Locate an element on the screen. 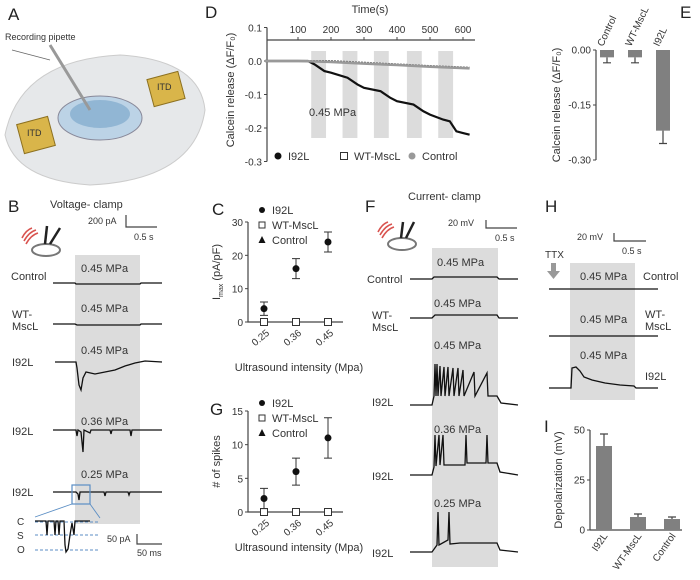 The height and width of the screenshot is (580, 700). scale-y-h: 20 mV is located at coordinates (590, 237).